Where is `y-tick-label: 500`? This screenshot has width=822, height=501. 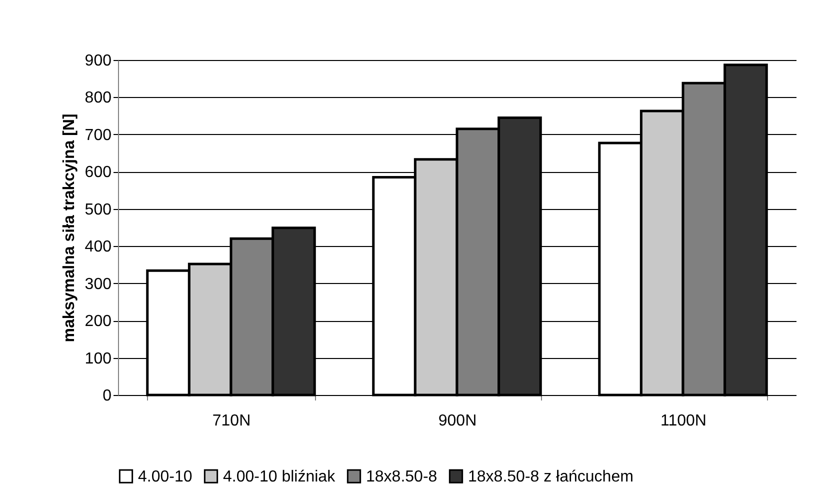 y-tick-label: 500 is located at coordinates (98, 209).